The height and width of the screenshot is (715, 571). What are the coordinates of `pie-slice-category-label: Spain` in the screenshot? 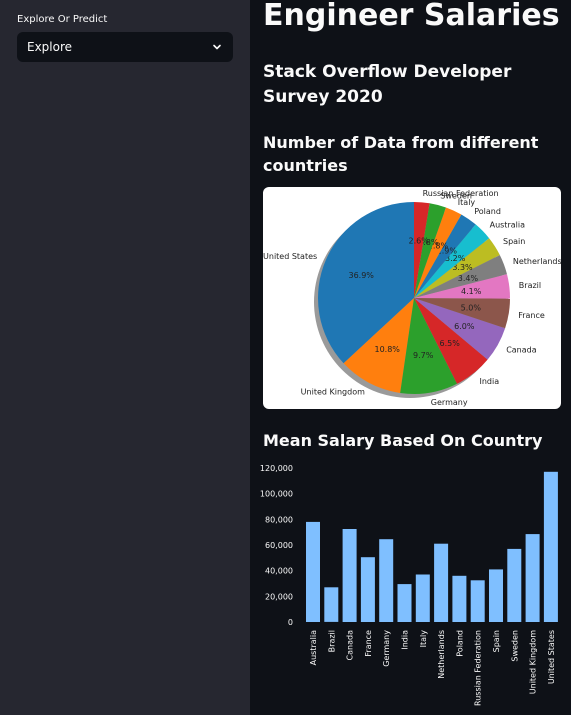 It's located at (514, 241).